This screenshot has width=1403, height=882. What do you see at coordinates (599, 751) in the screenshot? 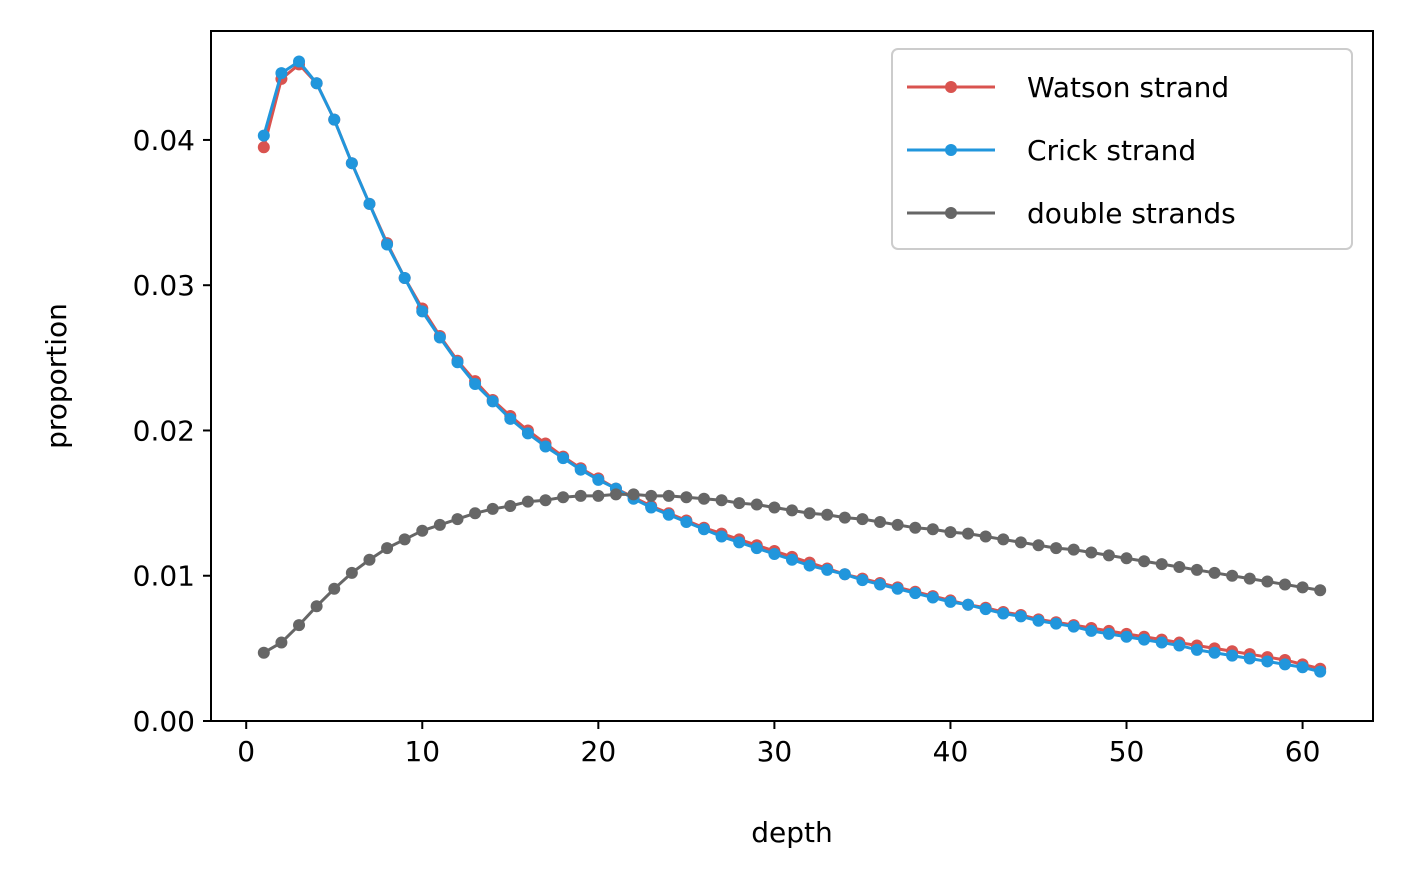
I see `x-tick-label: 20` at bounding box center [599, 751].